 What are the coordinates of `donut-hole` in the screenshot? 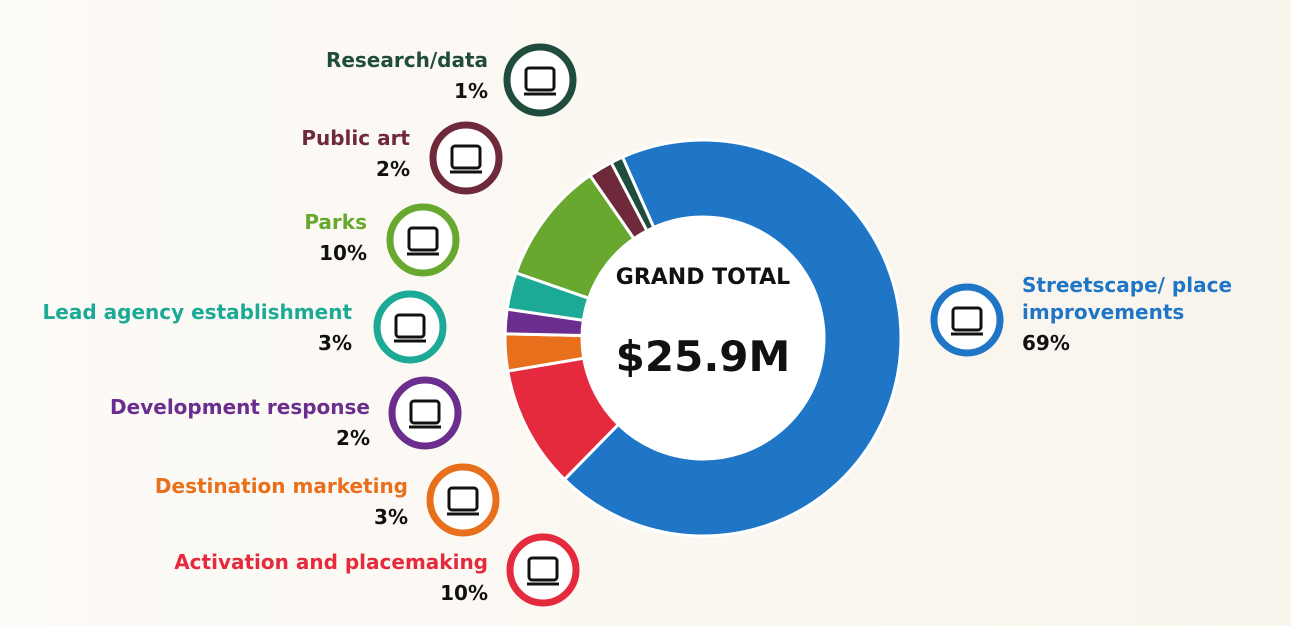 It's located at (703, 338).